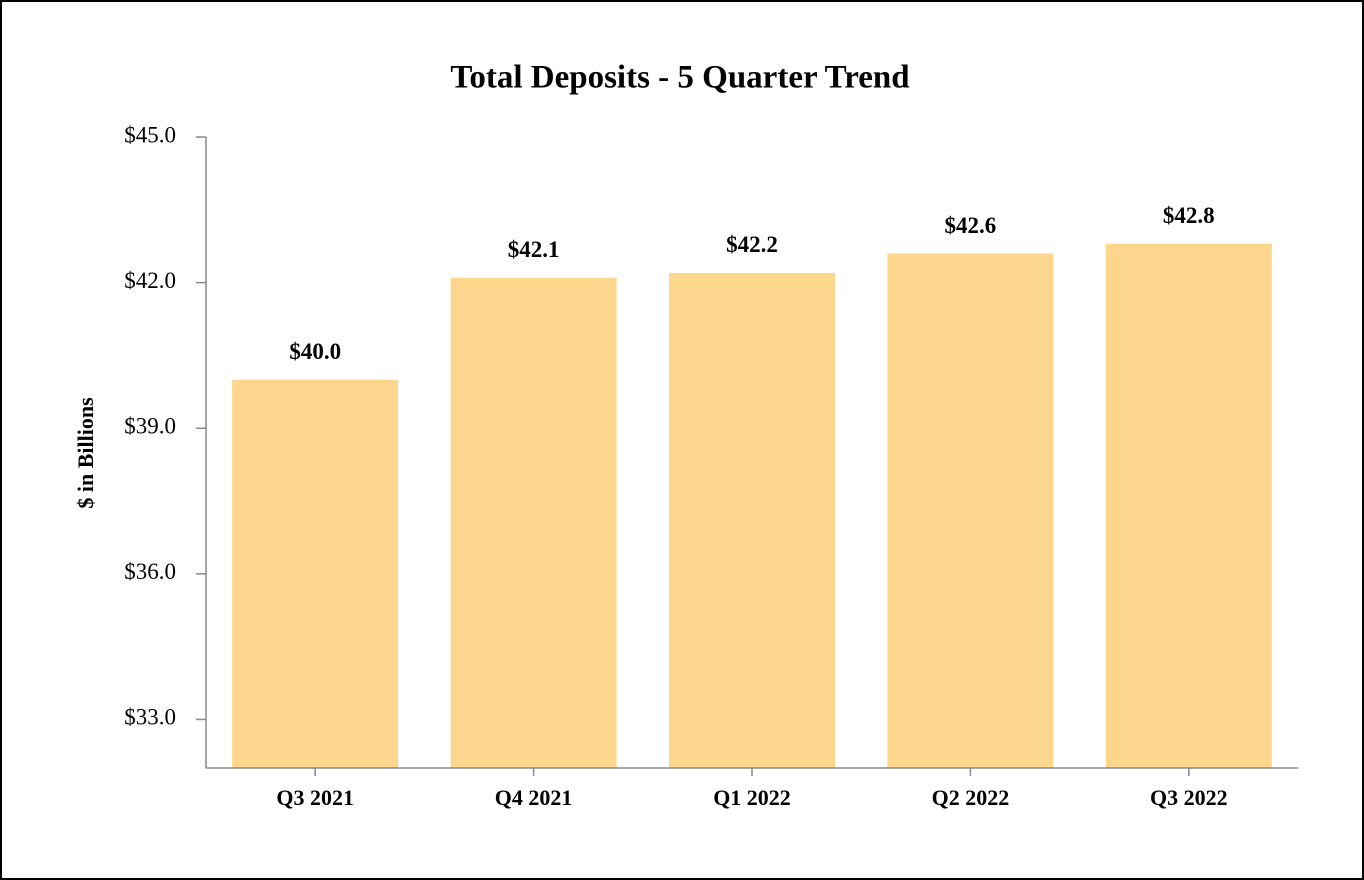 This screenshot has height=880, width=1364. What do you see at coordinates (315, 351) in the screenshot?
I see `value-label: $40.0` at bounding box center [315, 351].